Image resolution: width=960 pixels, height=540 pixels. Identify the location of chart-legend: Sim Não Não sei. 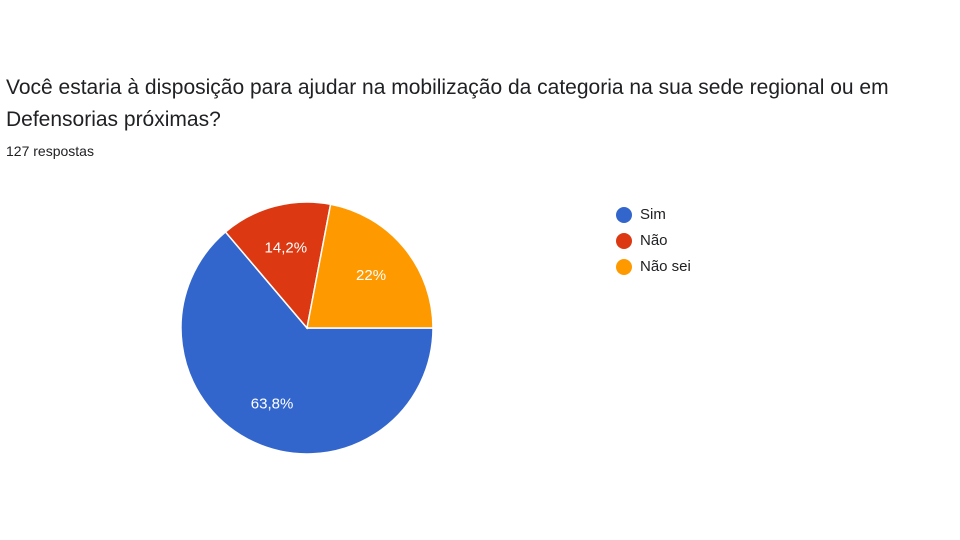
(653, 241).